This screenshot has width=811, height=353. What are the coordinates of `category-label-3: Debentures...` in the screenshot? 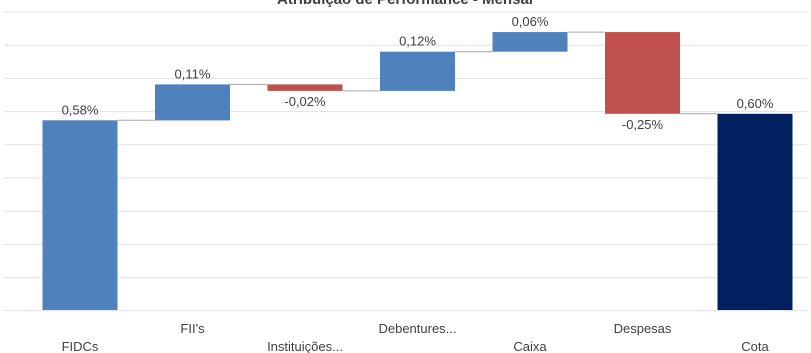 It's located at (417, 328).